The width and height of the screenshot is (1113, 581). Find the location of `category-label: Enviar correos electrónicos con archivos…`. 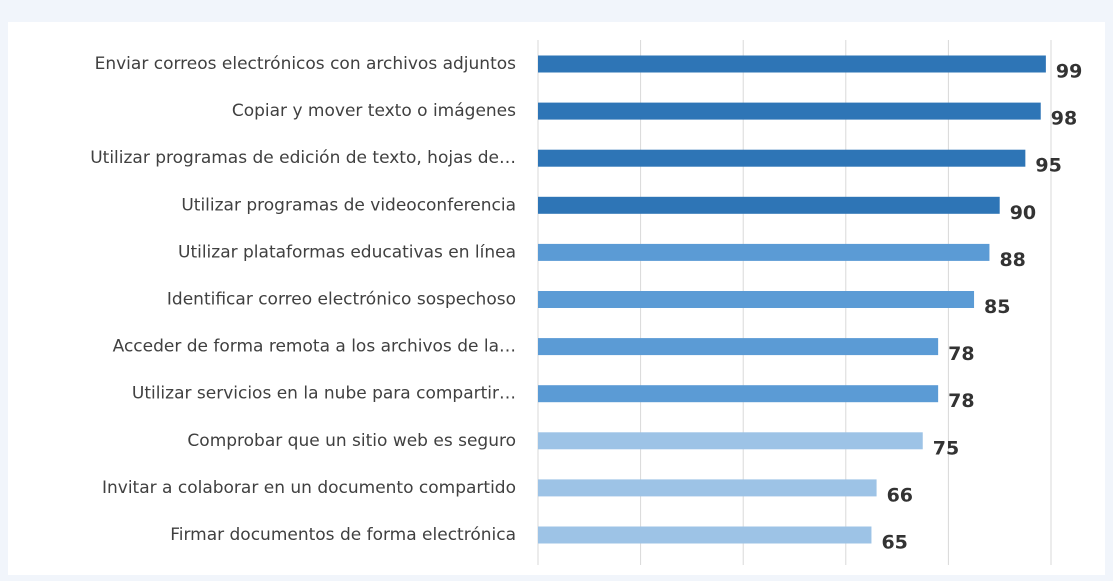

category-label: Enviar correos electrónicos con archivos… is located at coordinates (306, 64).